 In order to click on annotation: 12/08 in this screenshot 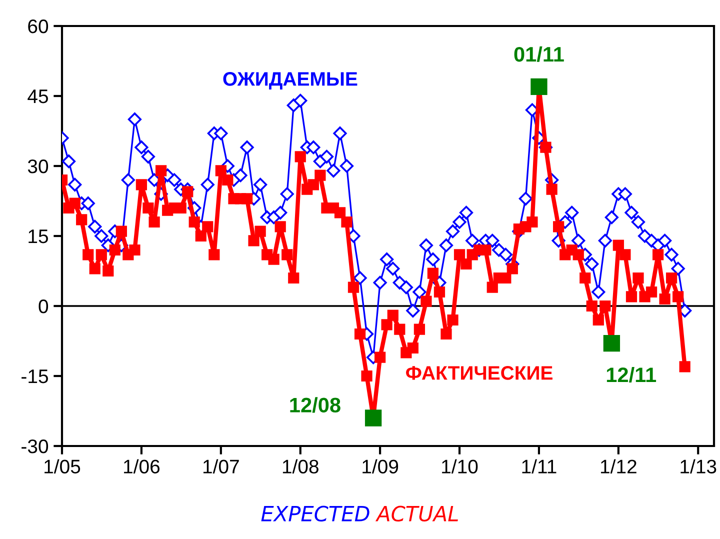, I will do `click(315, 405)`.